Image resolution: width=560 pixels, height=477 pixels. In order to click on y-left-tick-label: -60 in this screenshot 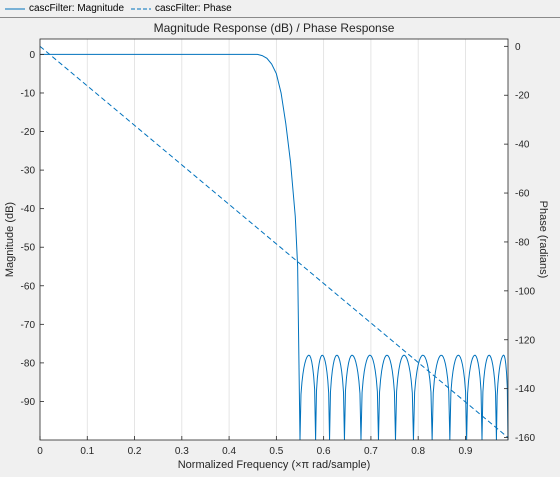, I will do `click(28, 286)`.